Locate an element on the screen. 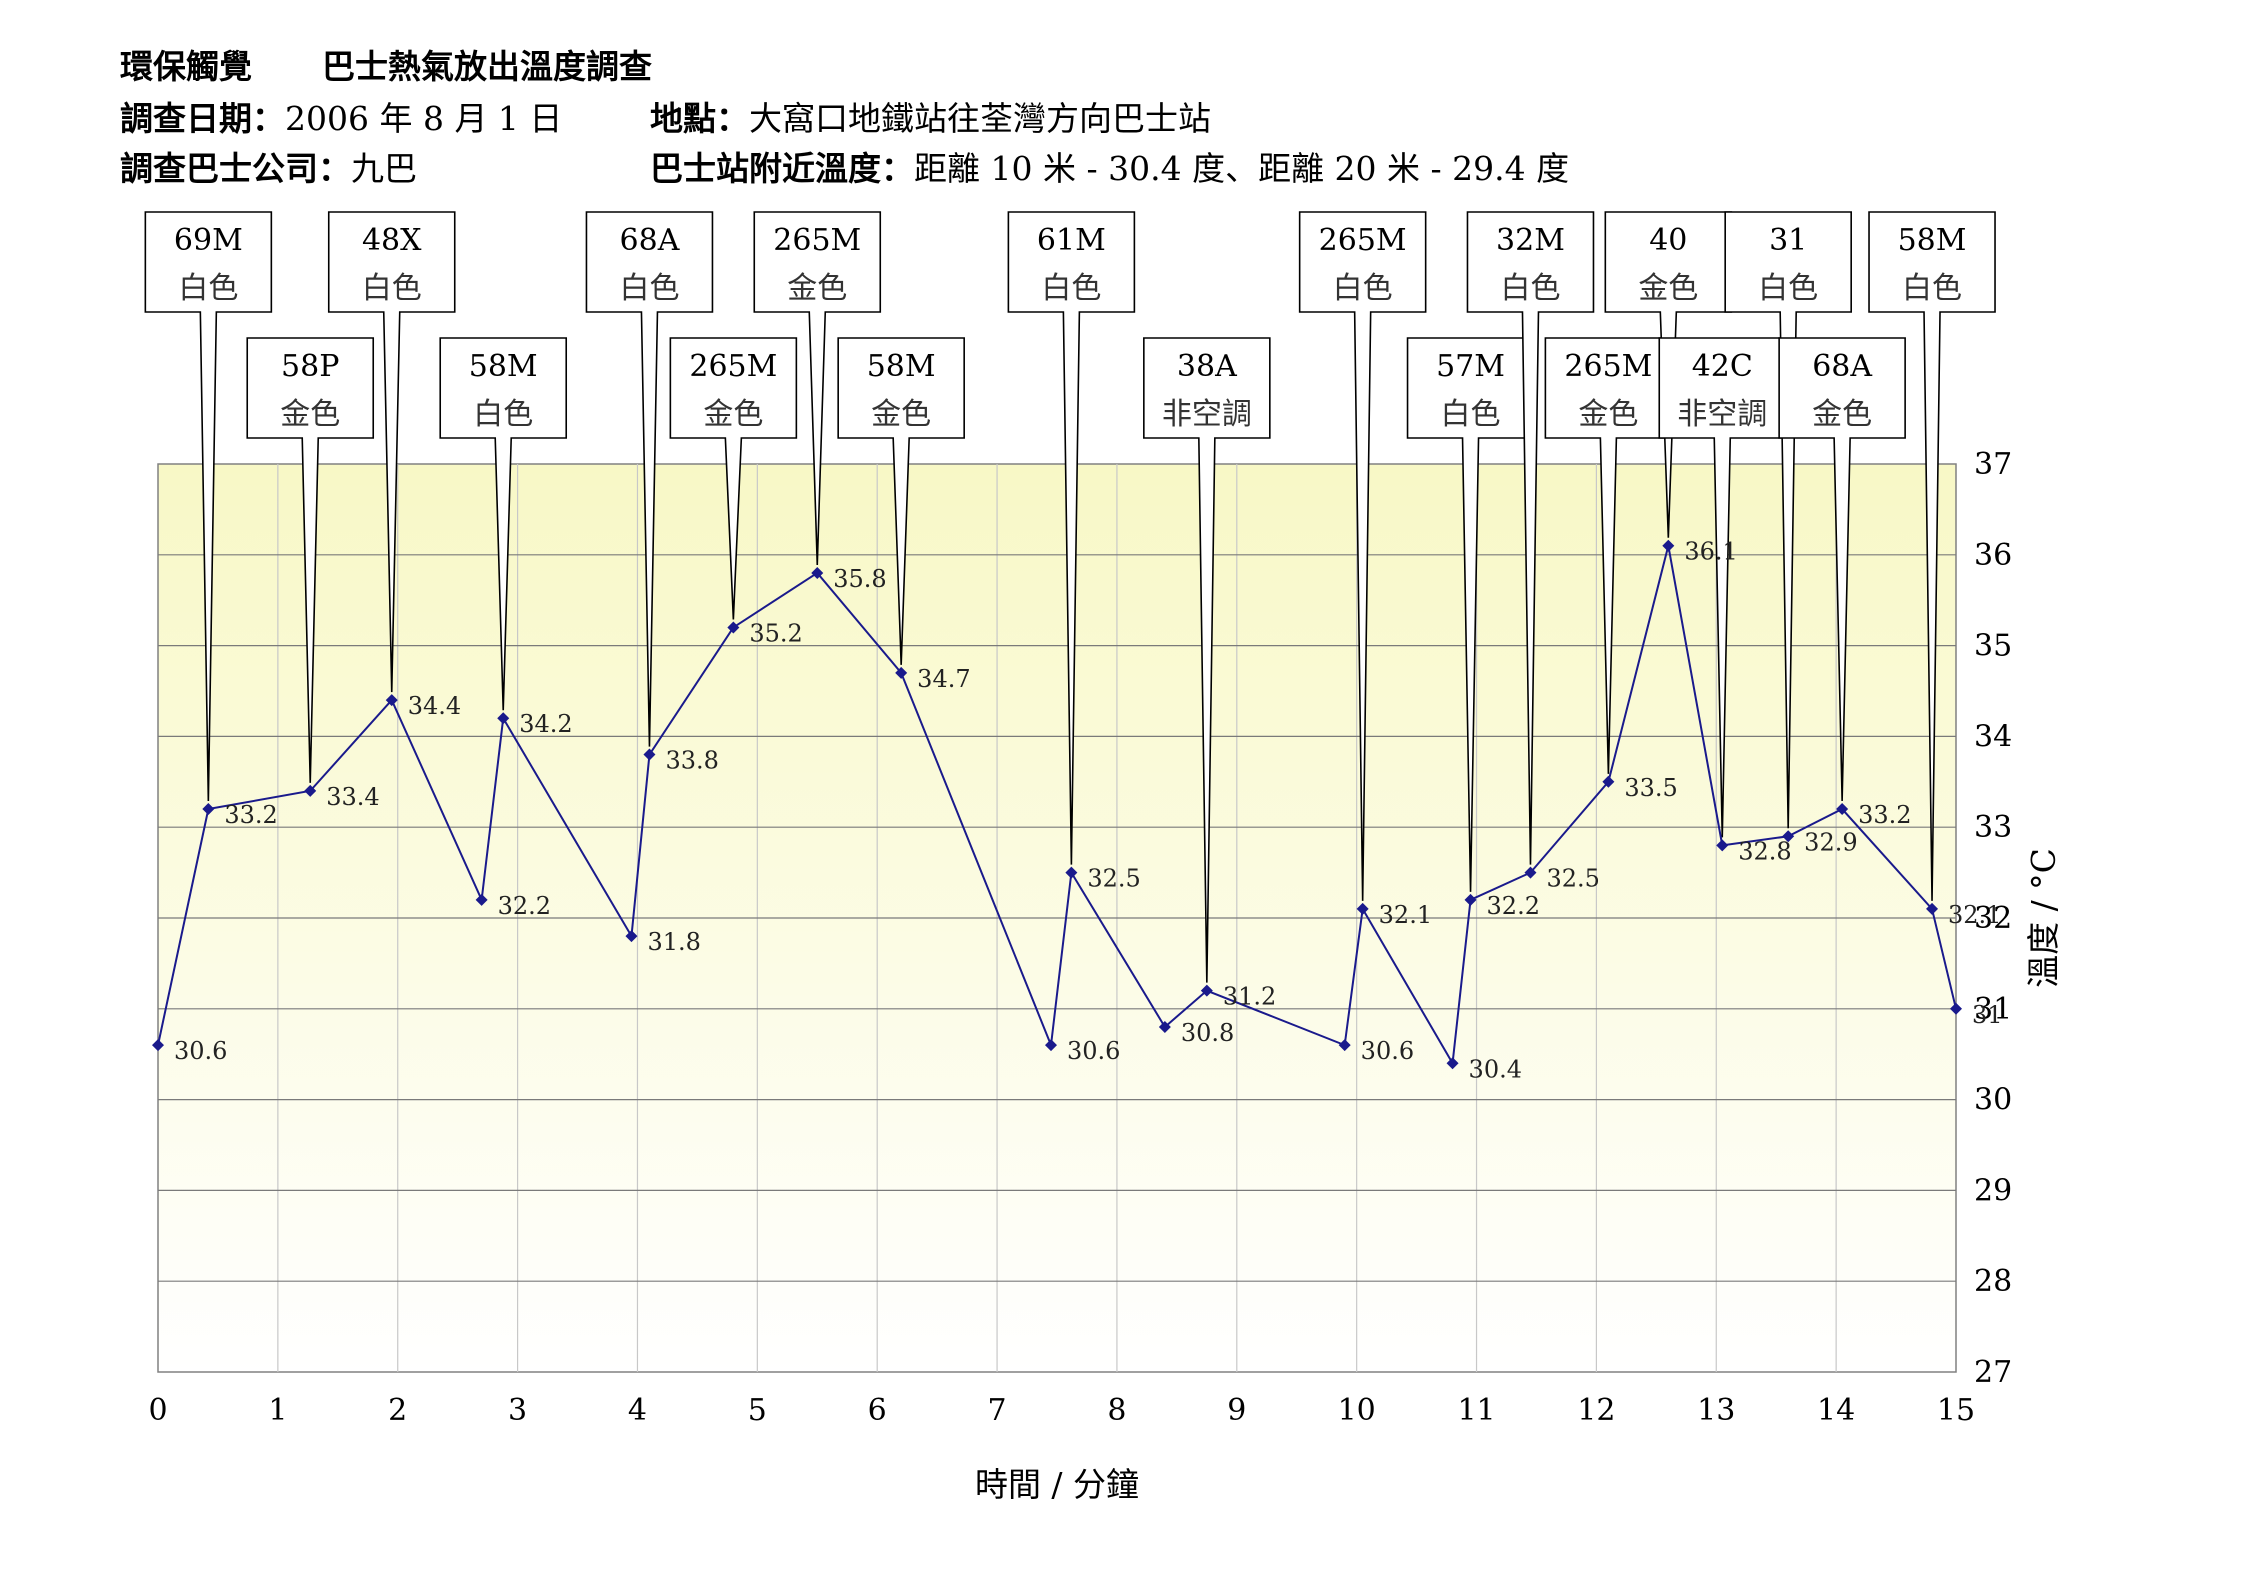 The width and height of the screenshot is (2258, 1584). data-point-label: 34.2 is located at coordinates (545, 724).